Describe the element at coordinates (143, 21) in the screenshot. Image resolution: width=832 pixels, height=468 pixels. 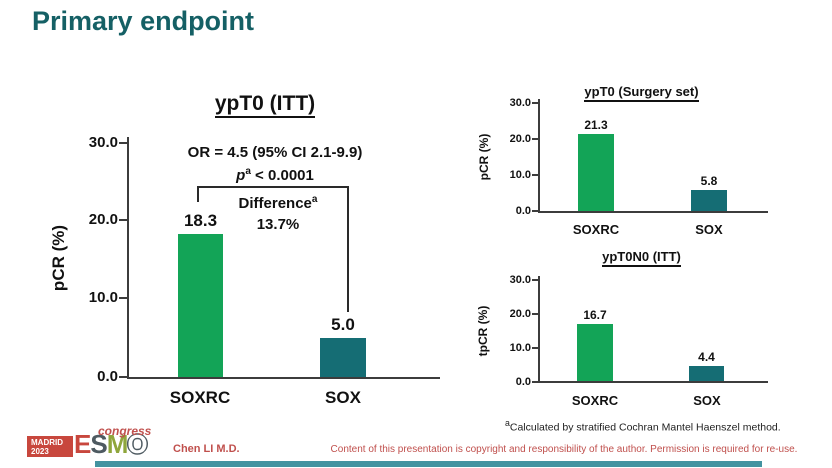
I see `page-title: Primary endpoint` at that location.